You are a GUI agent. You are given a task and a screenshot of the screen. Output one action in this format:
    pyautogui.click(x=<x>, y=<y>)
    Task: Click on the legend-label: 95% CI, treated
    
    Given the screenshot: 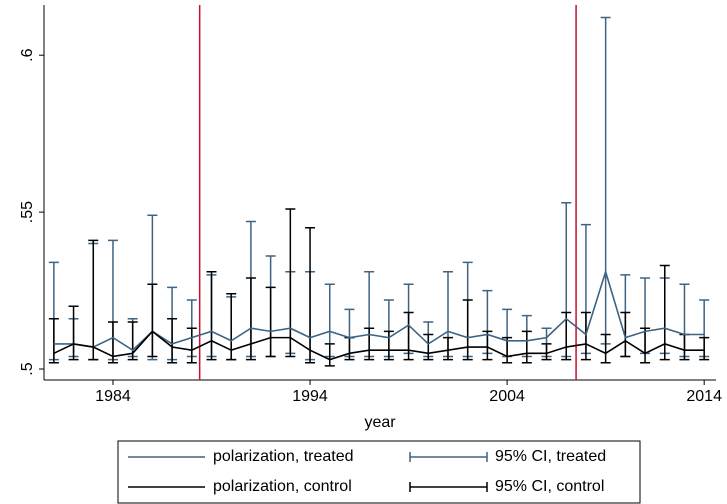 What is the action you would take?
    pyautogui.click(x=550, y=456)
    